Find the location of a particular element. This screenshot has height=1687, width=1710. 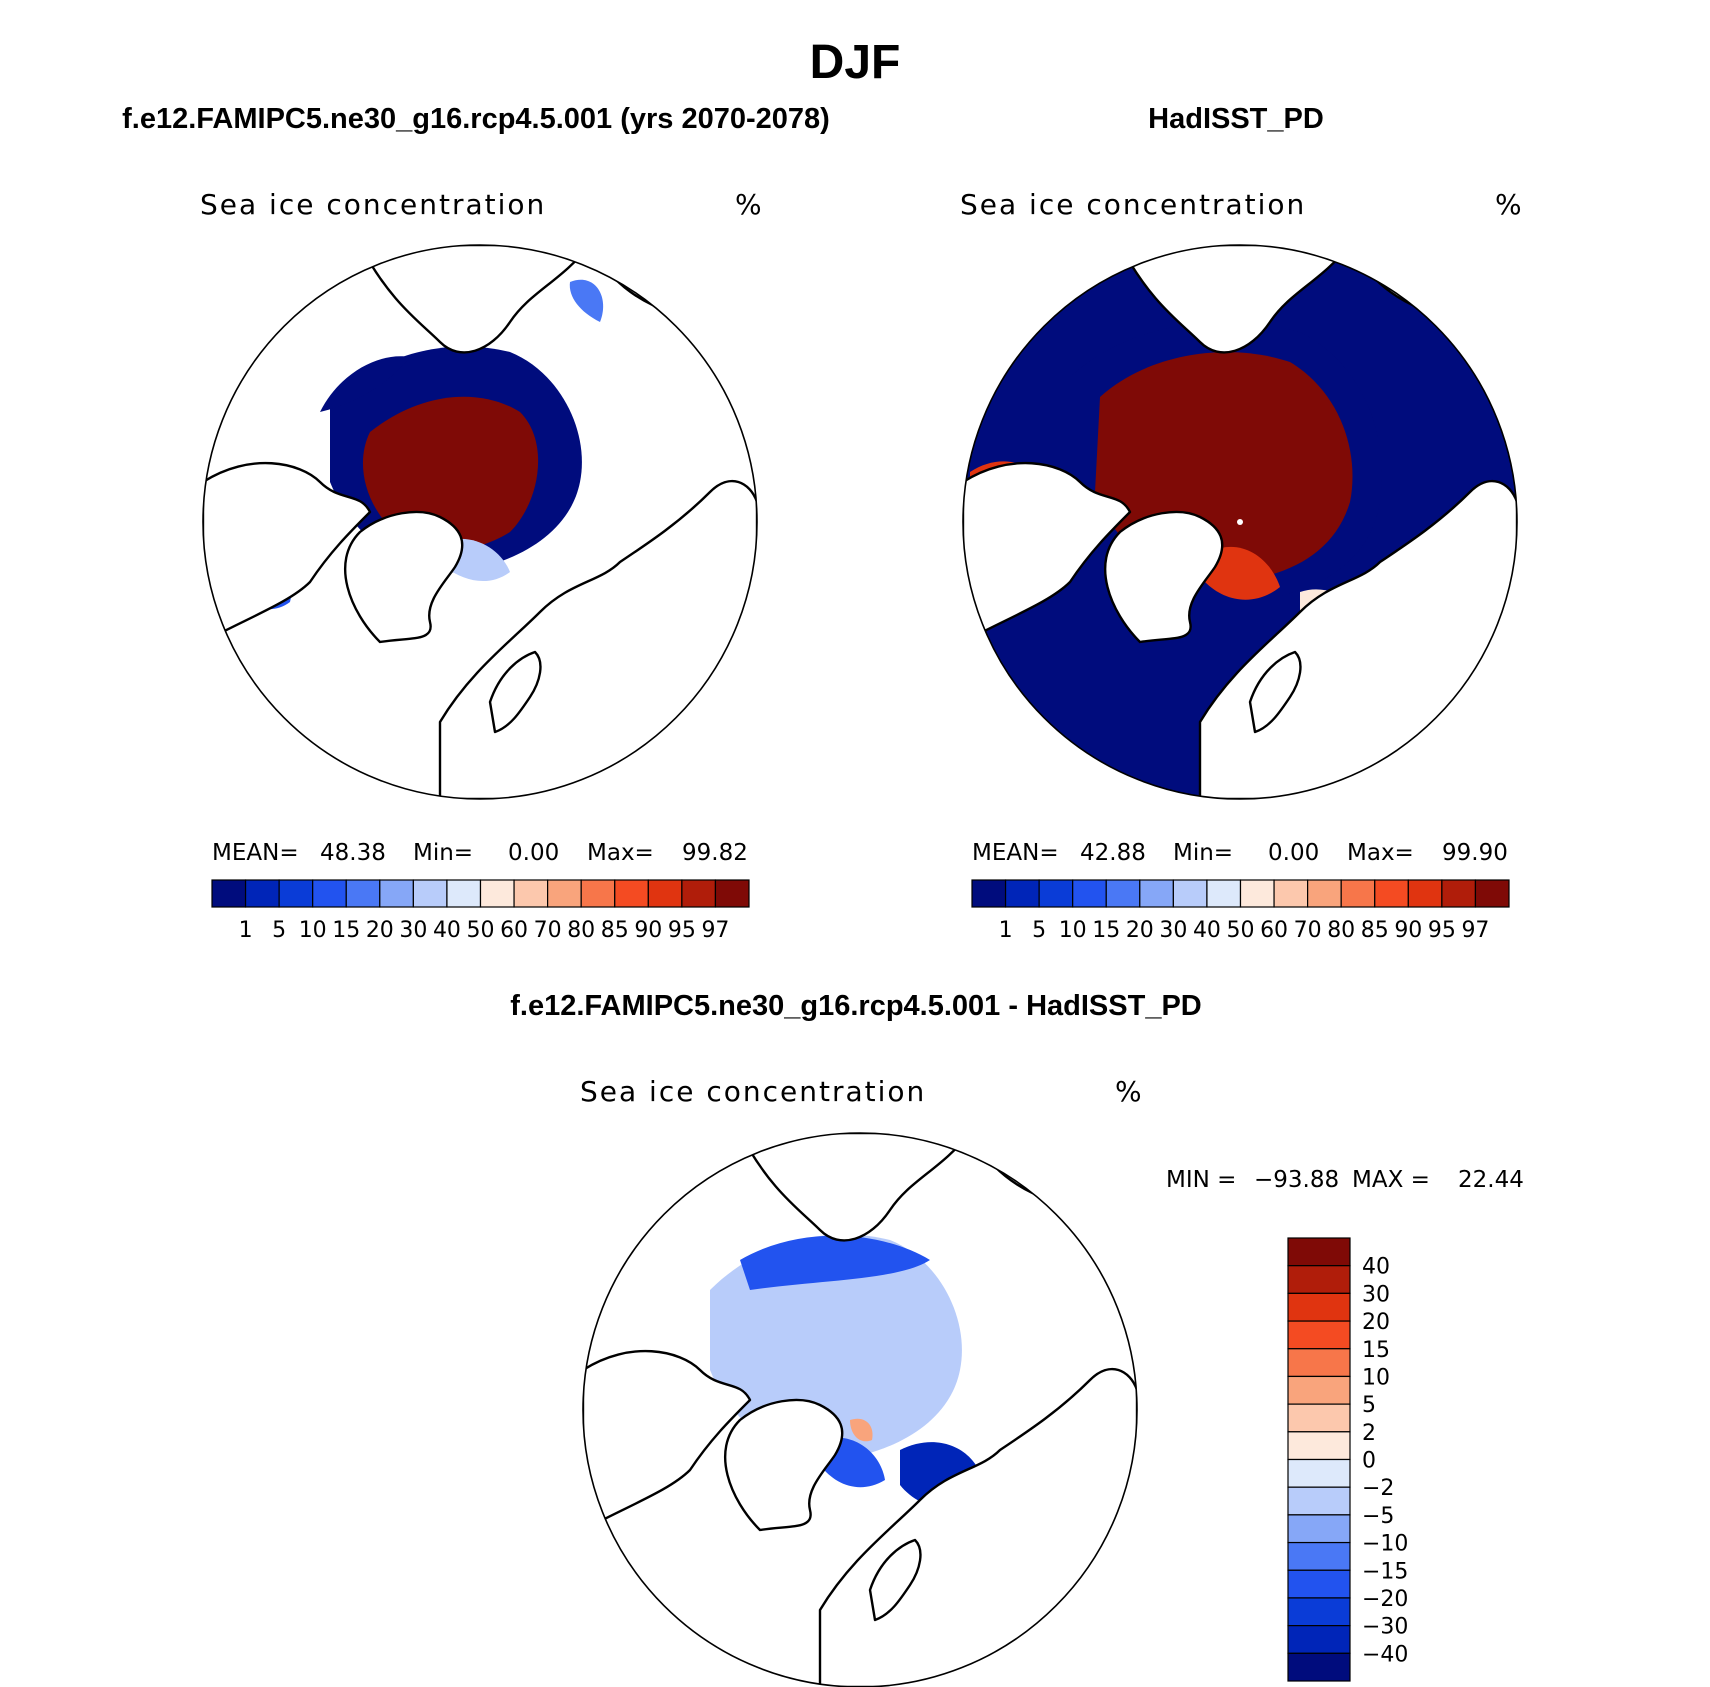

labelbar-tick-label: −5 is located at coordinates (1378, 1516).